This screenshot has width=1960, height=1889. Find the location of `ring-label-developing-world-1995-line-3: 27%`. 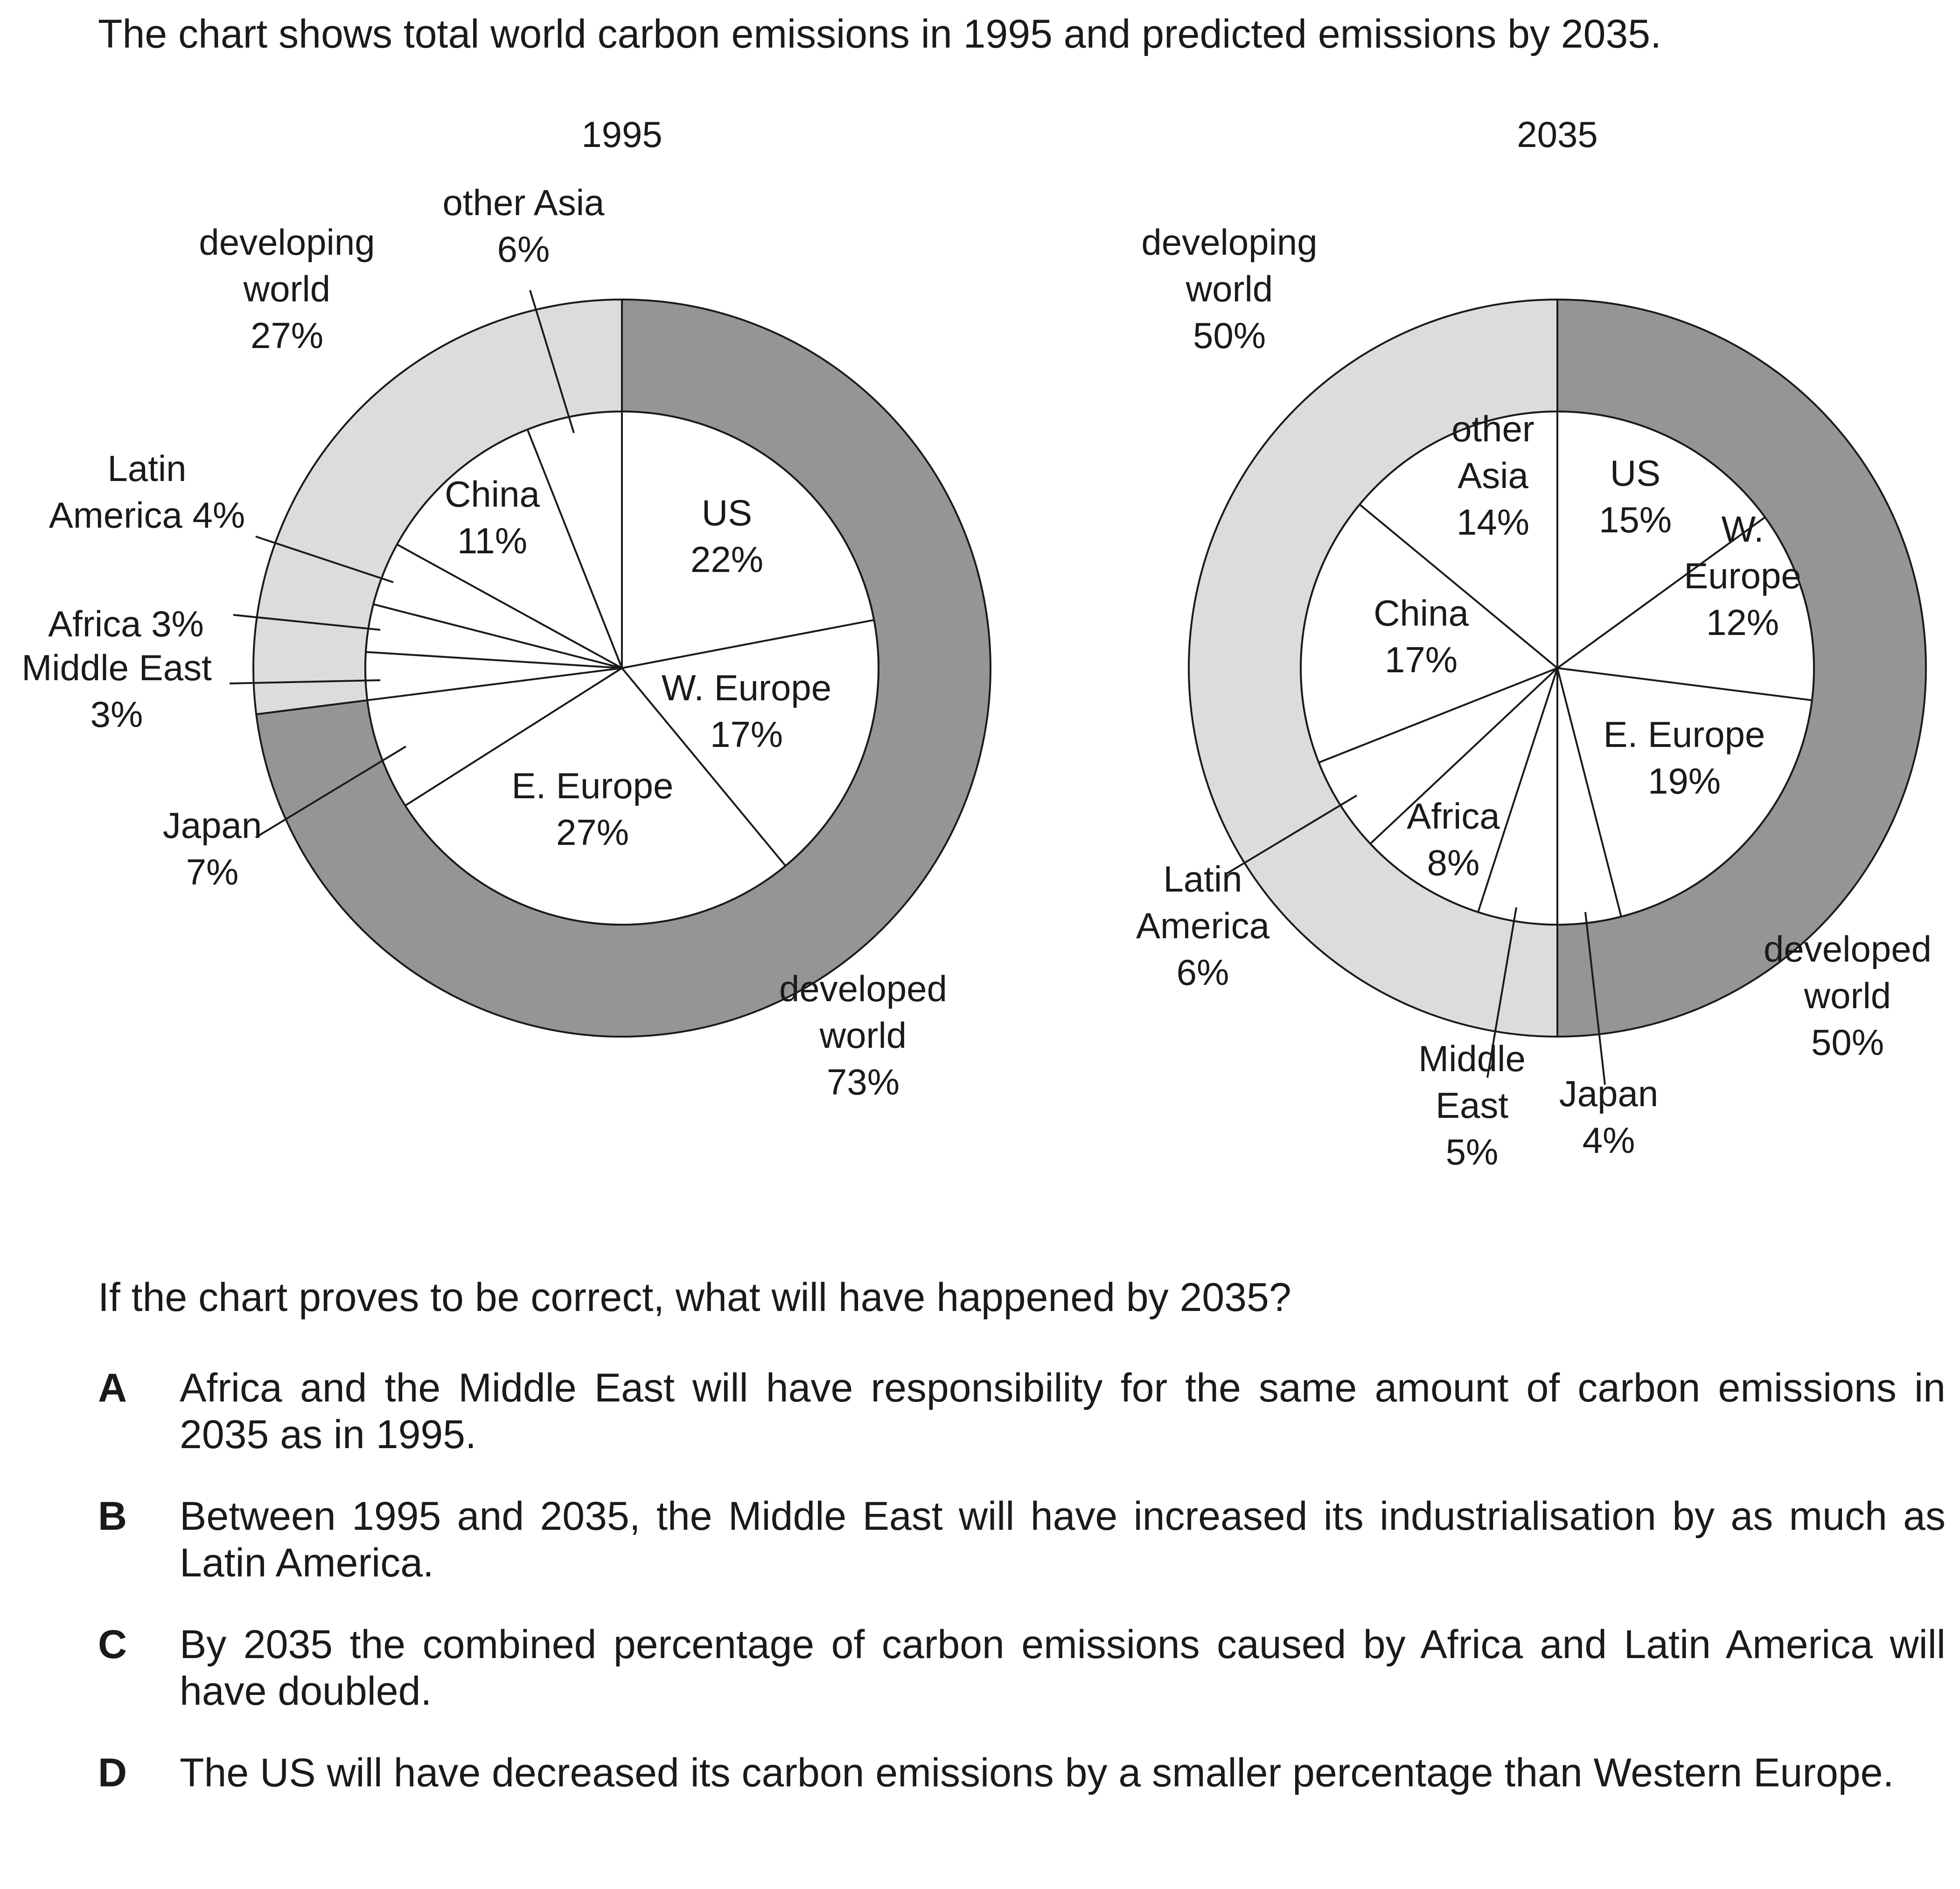

ring-label-developing-world-1995-line-3: 27% is located at coordinates (287, 335).